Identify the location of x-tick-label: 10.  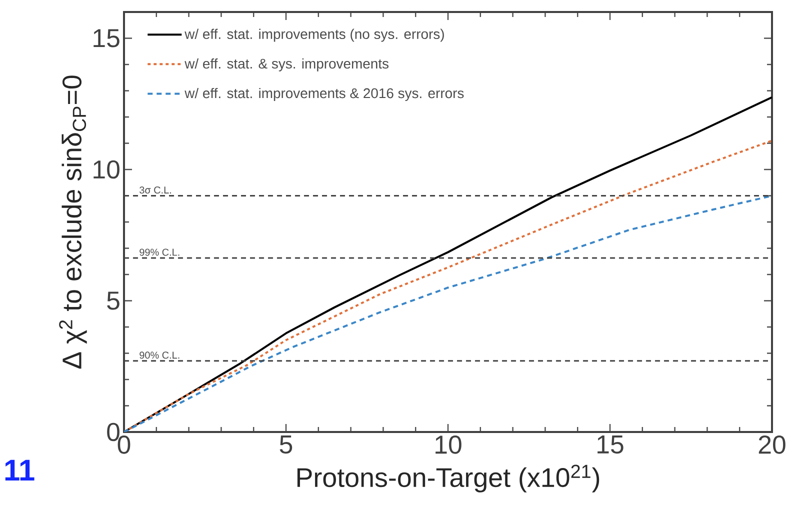
(449, 445).